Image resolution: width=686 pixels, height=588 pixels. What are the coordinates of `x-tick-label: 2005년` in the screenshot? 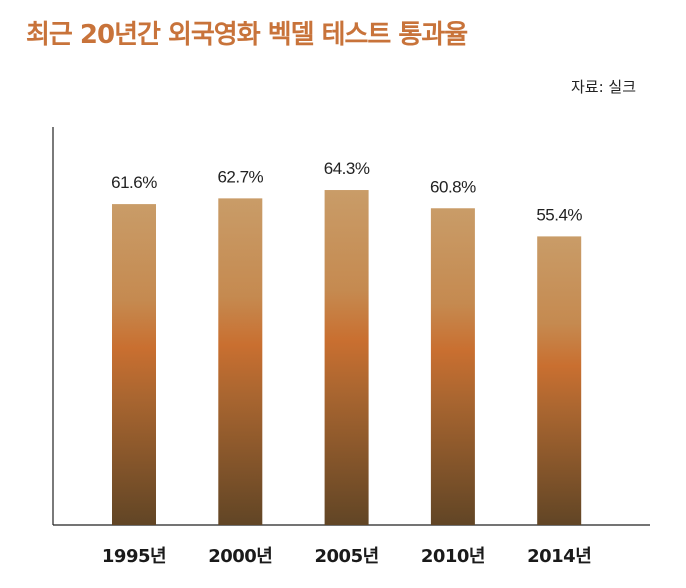 It's located at (347, 556).